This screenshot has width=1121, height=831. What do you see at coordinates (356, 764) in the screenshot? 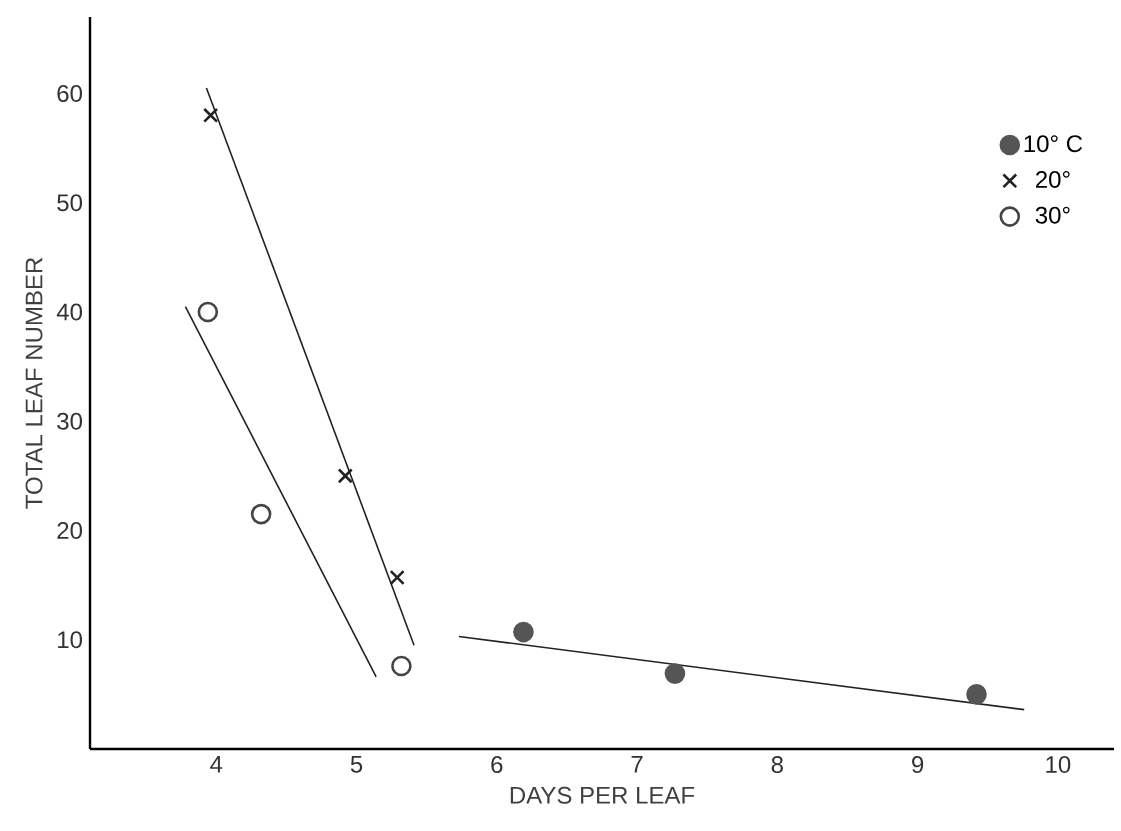
I see `x-tick-label: 5` at bounding box center [356, 764].